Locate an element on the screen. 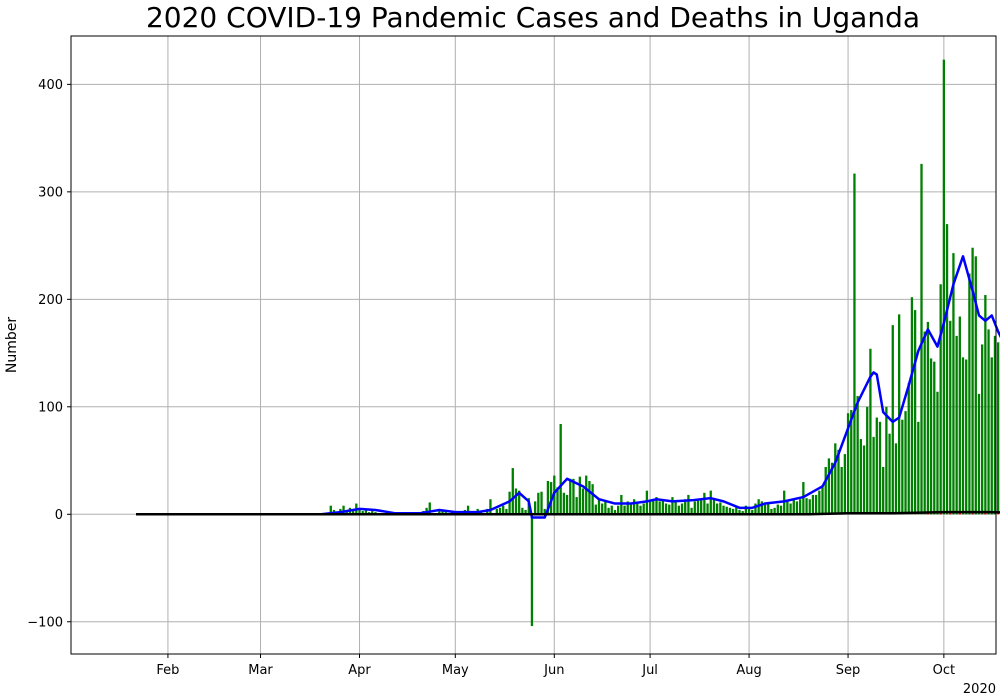 The width and height of the screenshot is (1000, 700). y-axis-label: Number is located at coordinates (12, 345).